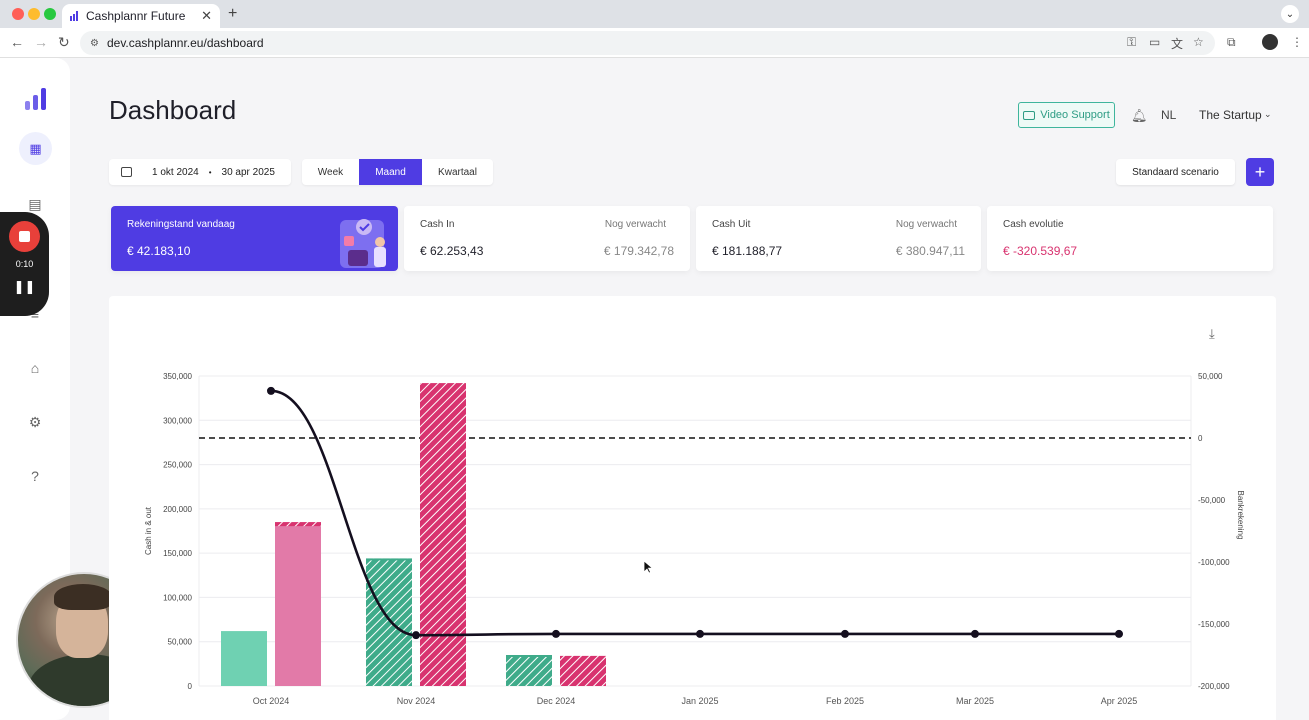 The image size is (1309, 720). I want to click on app-favicon-icon, so click(75, 16).